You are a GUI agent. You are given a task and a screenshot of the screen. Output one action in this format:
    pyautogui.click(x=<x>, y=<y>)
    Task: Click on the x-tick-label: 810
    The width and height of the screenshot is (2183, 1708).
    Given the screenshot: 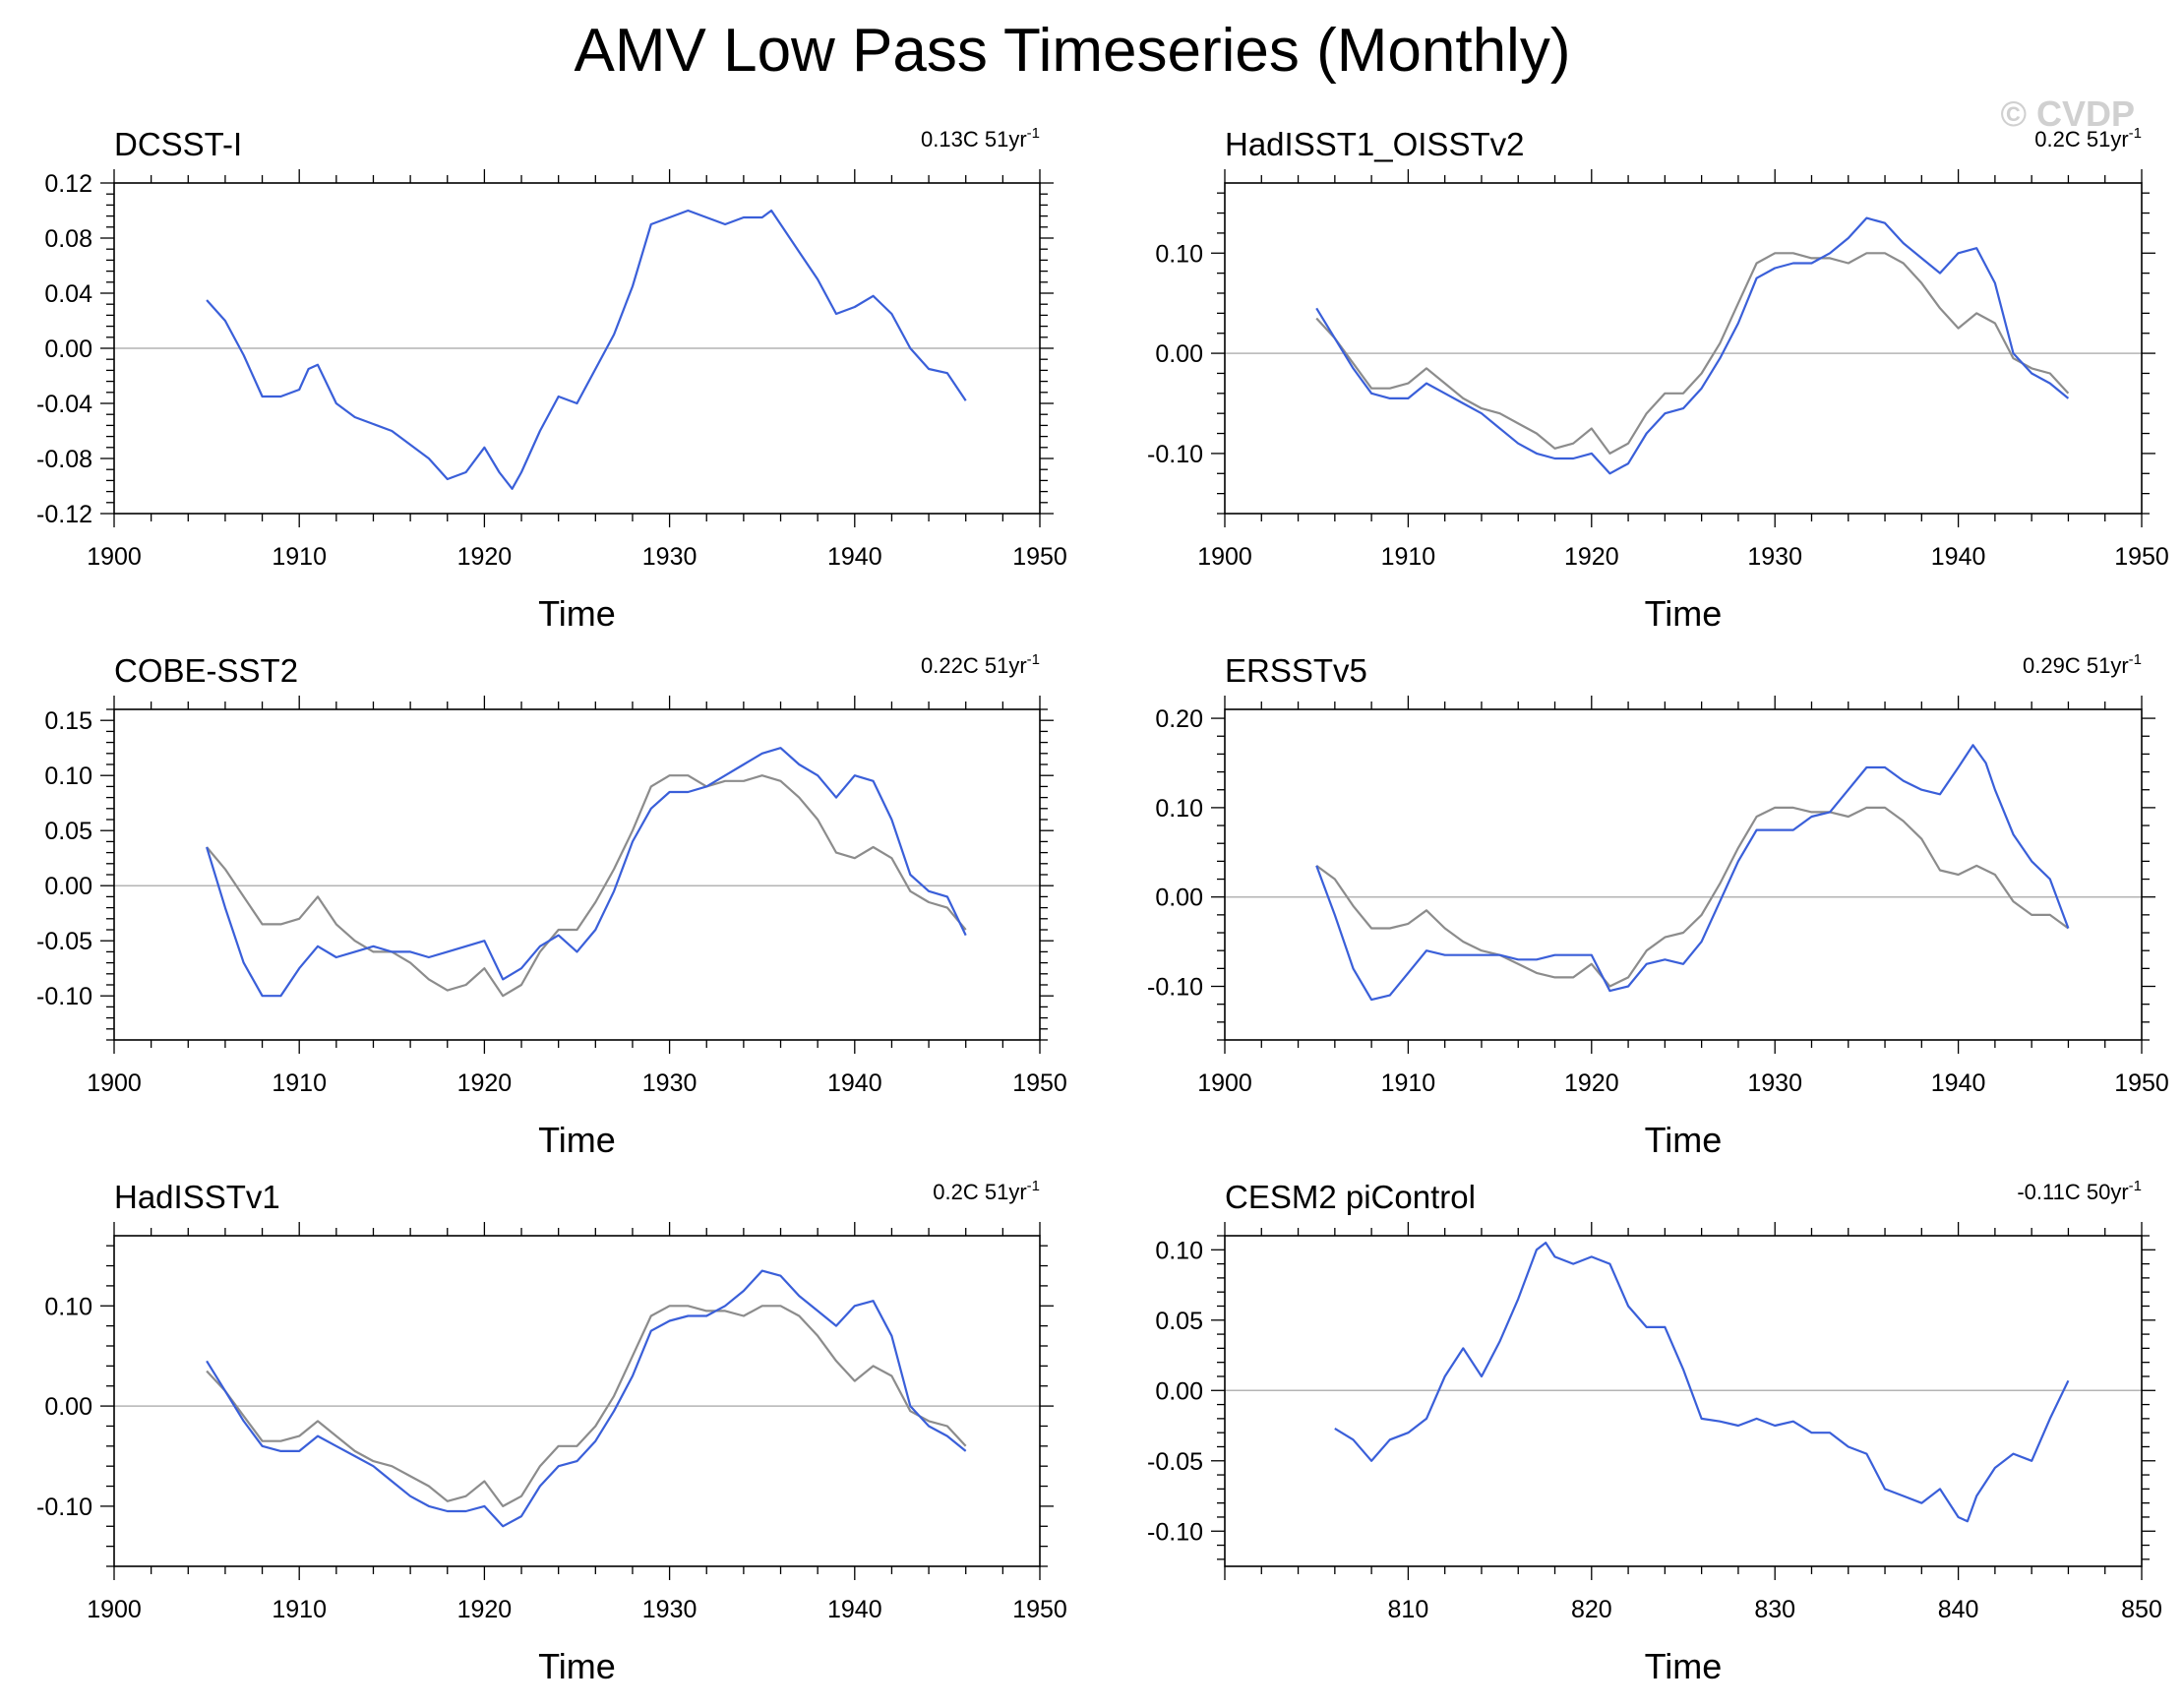 What is the action you would take?
    pyautogui.click(x=1408, y=1609)
    